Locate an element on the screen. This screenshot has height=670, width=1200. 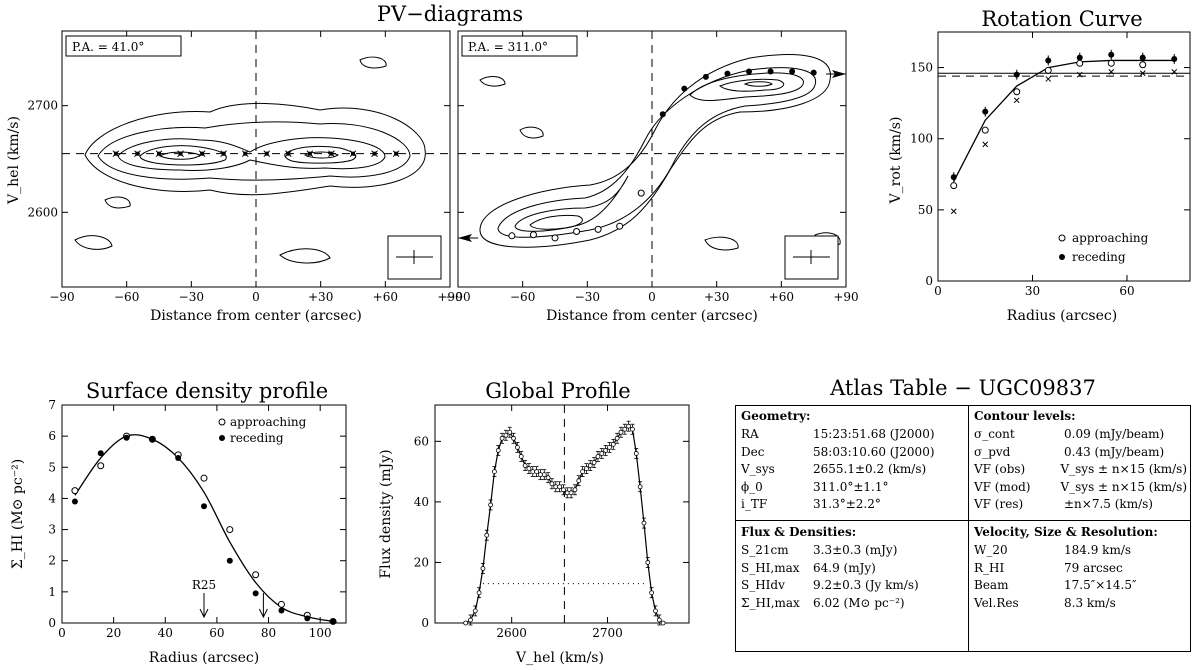
sd-approaching-point is located at coordinates (75, 491).